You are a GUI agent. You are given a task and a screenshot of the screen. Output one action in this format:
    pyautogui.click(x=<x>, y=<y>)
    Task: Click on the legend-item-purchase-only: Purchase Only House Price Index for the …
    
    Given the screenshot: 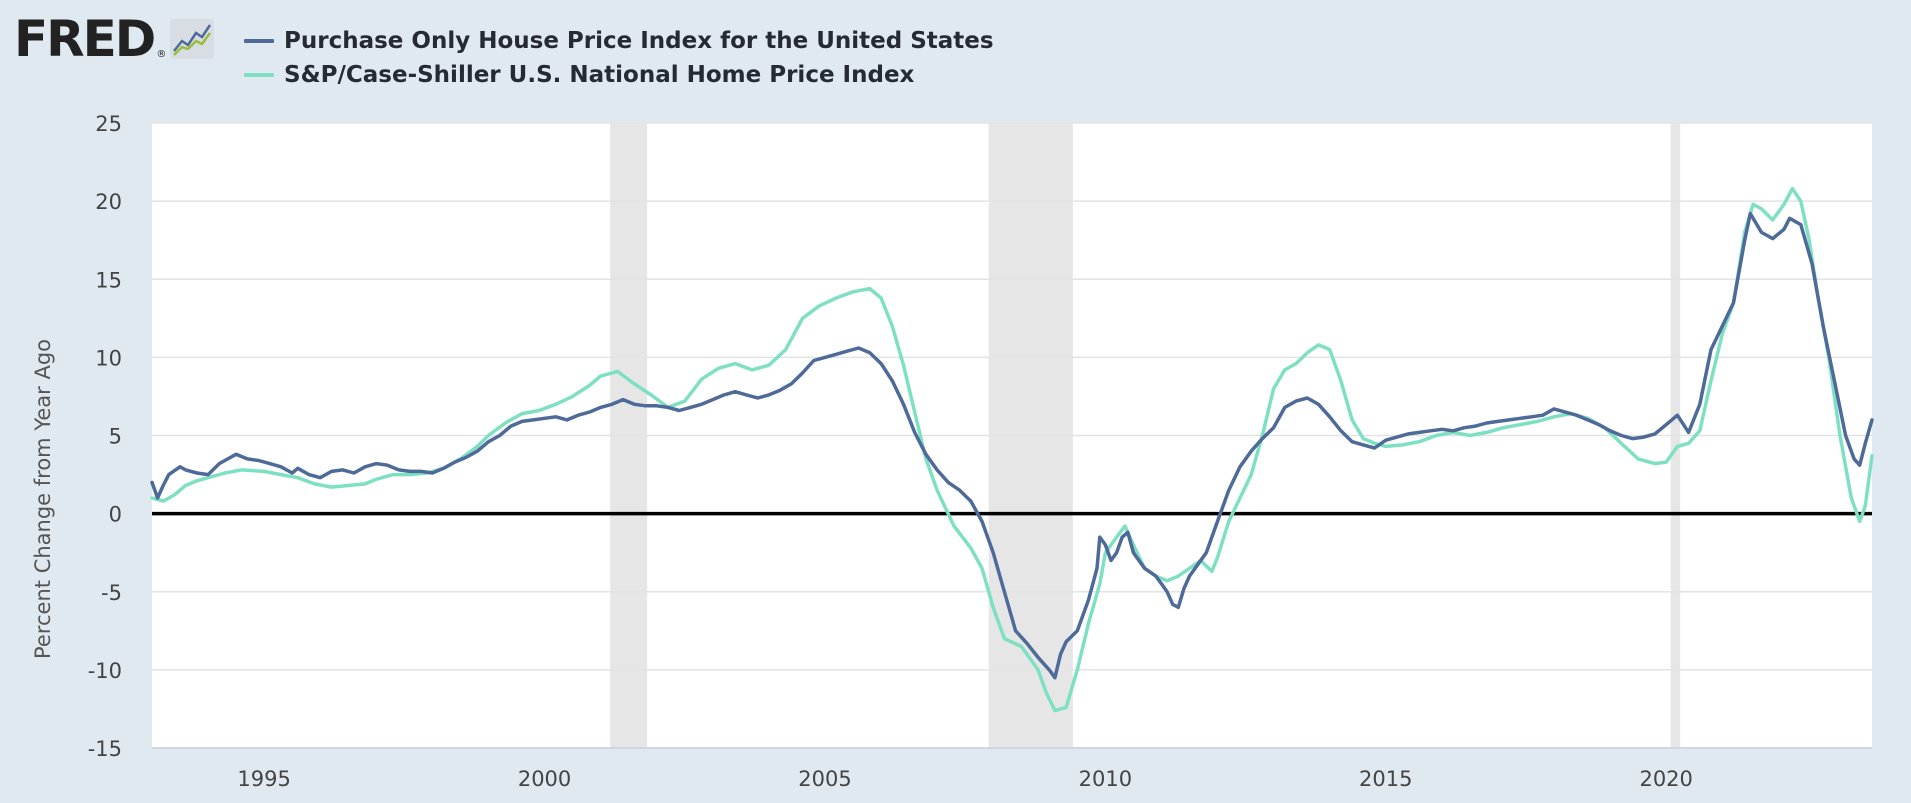 What is the action you would take?
    pyautogui.click(x=619, y=41)
    